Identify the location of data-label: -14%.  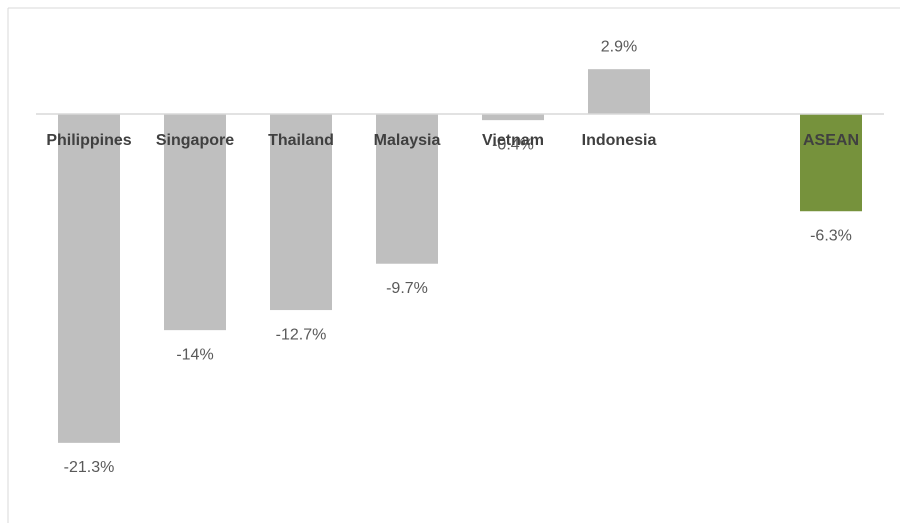
(194, 354).